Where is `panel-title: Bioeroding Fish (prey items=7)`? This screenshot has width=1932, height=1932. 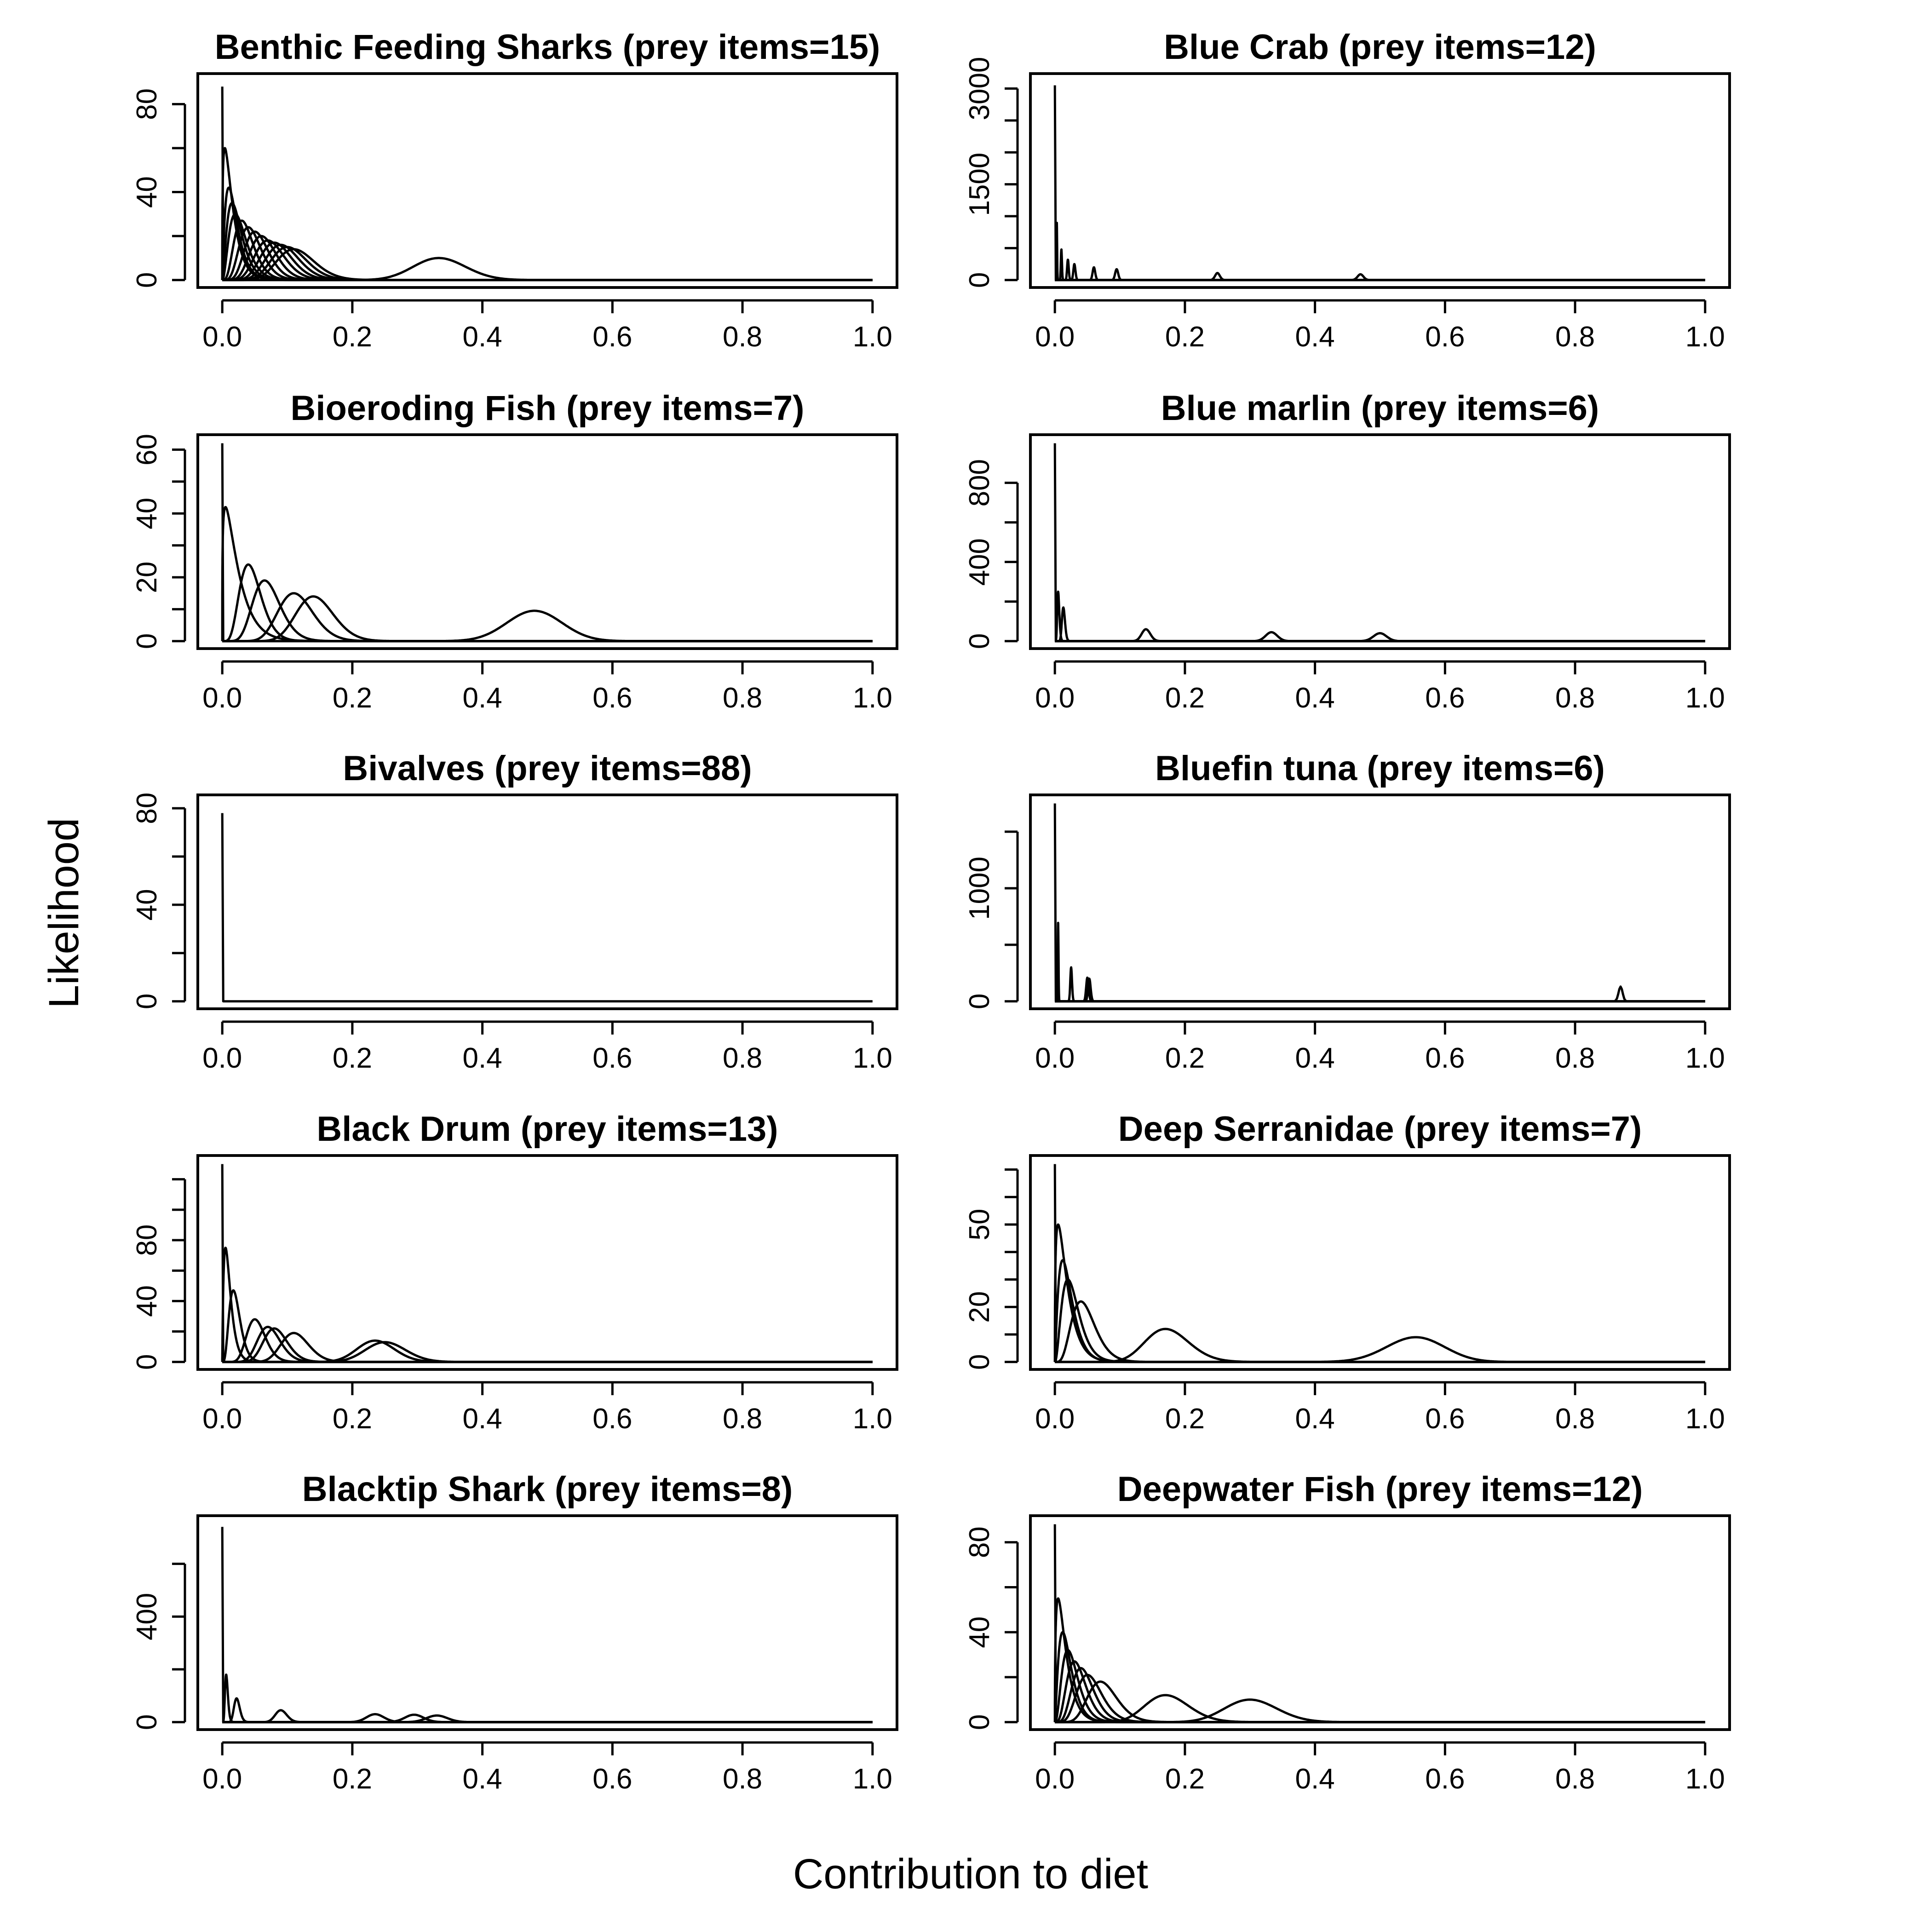
panel-title: Bioeroding Fish (prey items=7) is located at coordinates (548, 408).